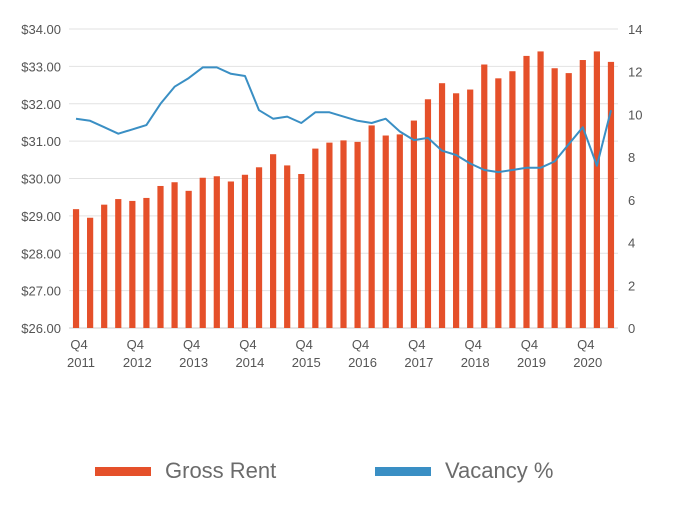  What do you see at coordinates (41, 253) in the screenshot?
I see `left-axis-tick-label: $28.00` at bounding box center [41, 253].